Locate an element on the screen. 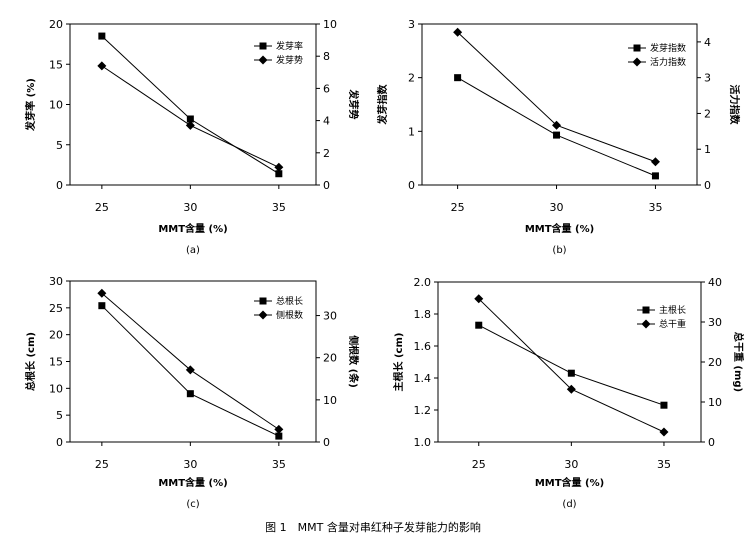 The width and height of the screenshot is (747, 541). y-tick-label: 1 is located at coordinates (411, 131).